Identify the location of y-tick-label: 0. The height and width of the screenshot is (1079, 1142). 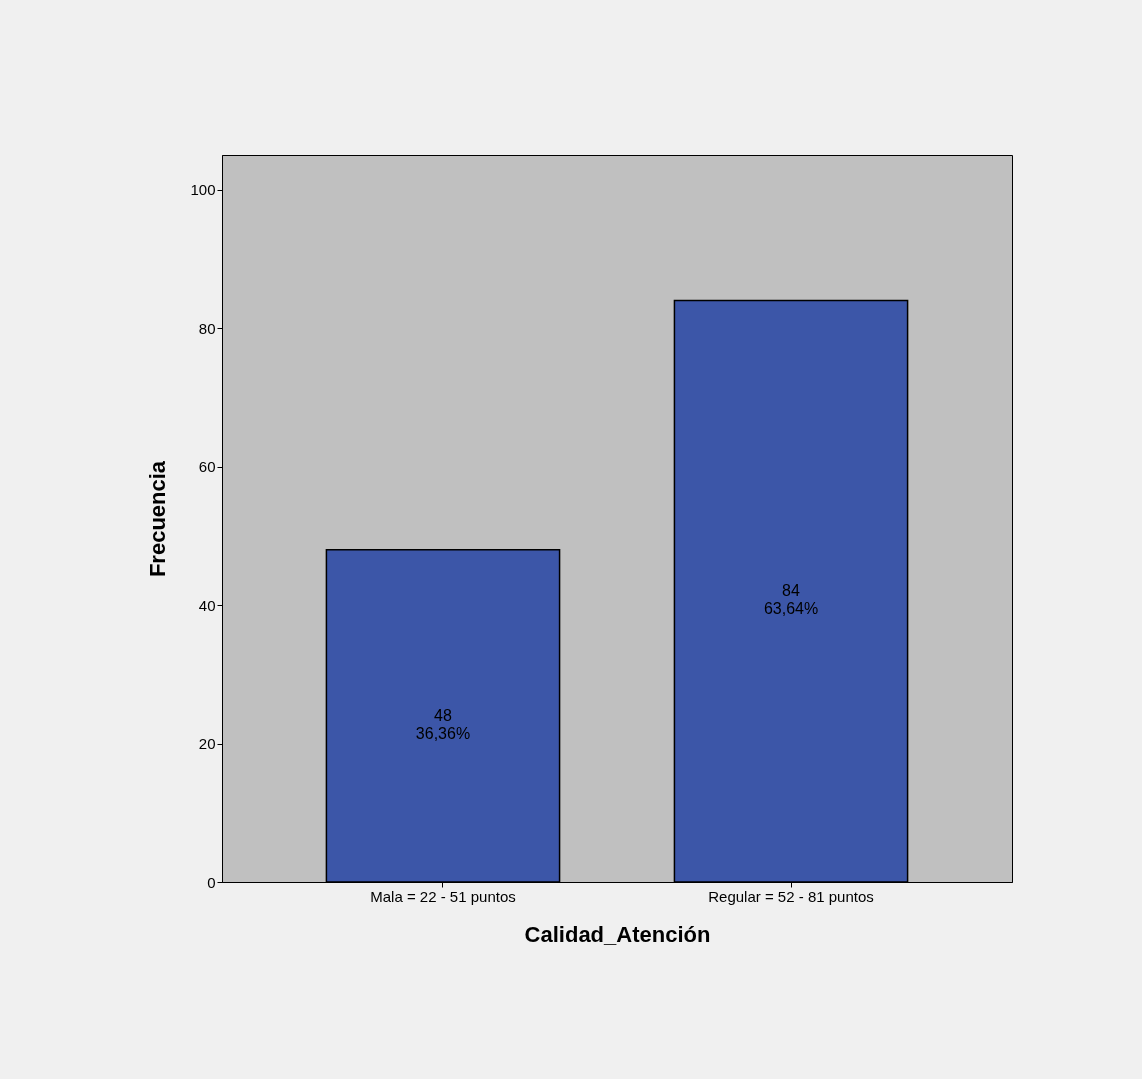
(211, 882).